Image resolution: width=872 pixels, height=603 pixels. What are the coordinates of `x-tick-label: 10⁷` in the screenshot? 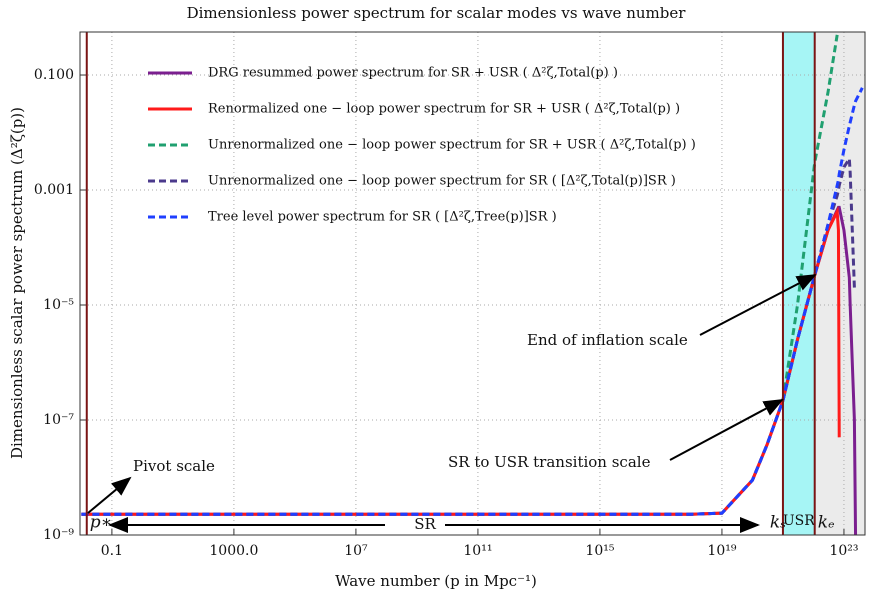 It's located at (356, 551).